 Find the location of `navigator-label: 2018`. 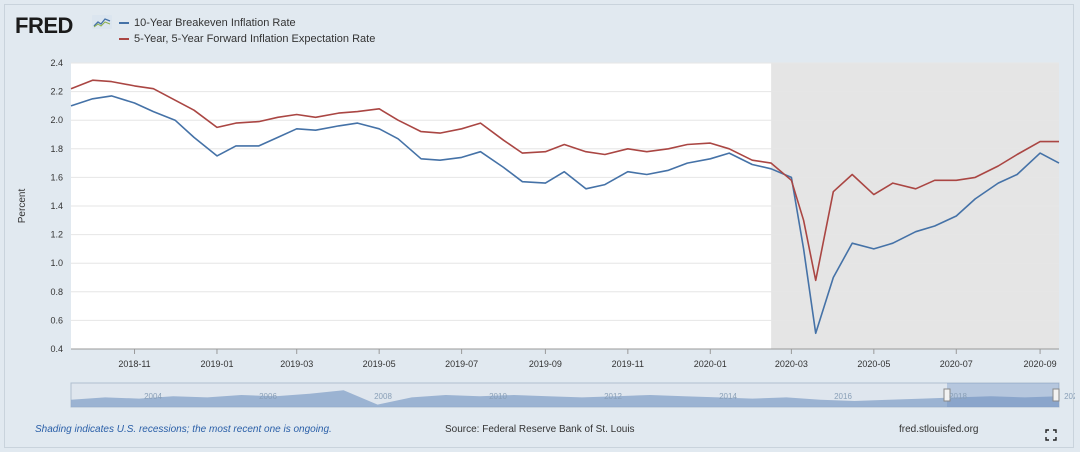

navigator-label: 2018 is located at coordinates (958, 396).